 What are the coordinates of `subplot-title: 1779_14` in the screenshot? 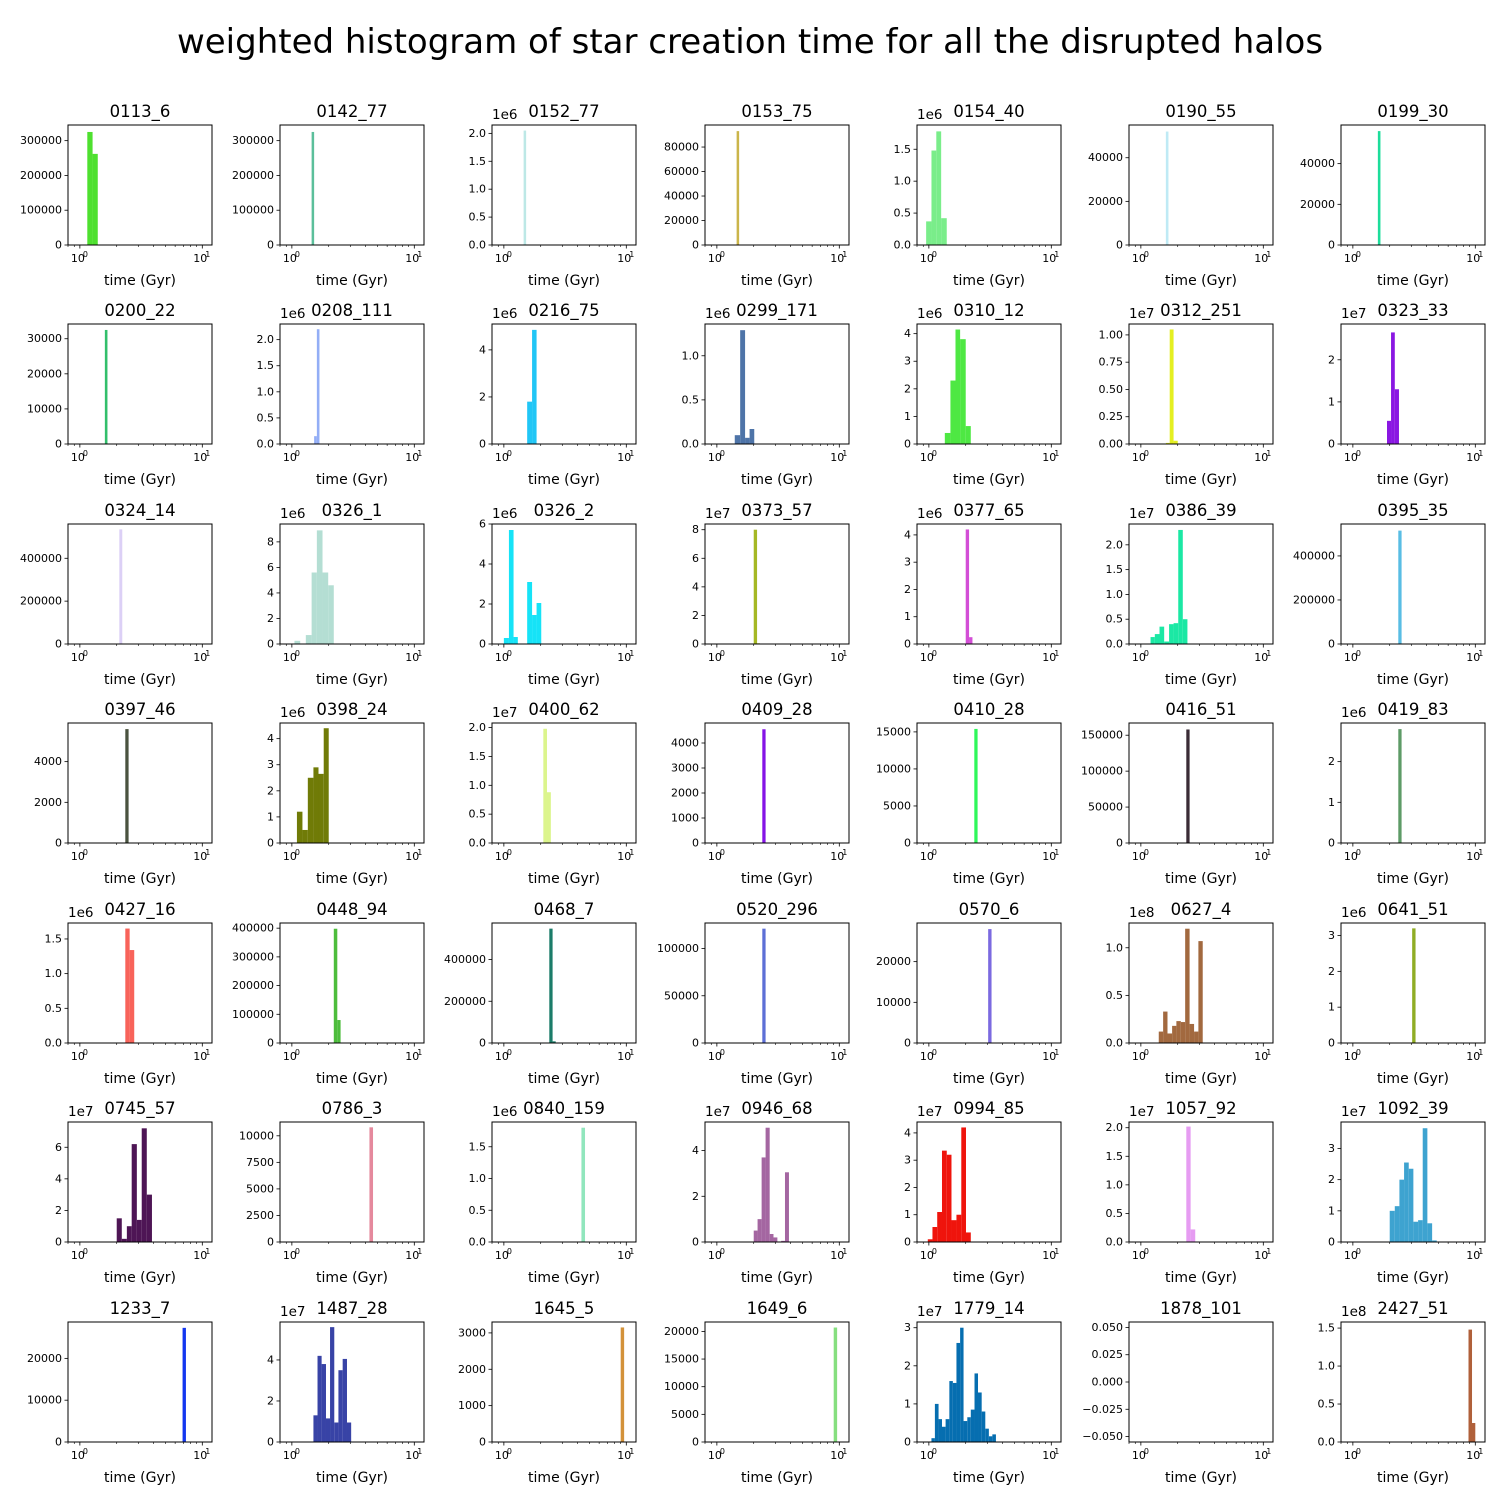 It's located at (988, 1309).